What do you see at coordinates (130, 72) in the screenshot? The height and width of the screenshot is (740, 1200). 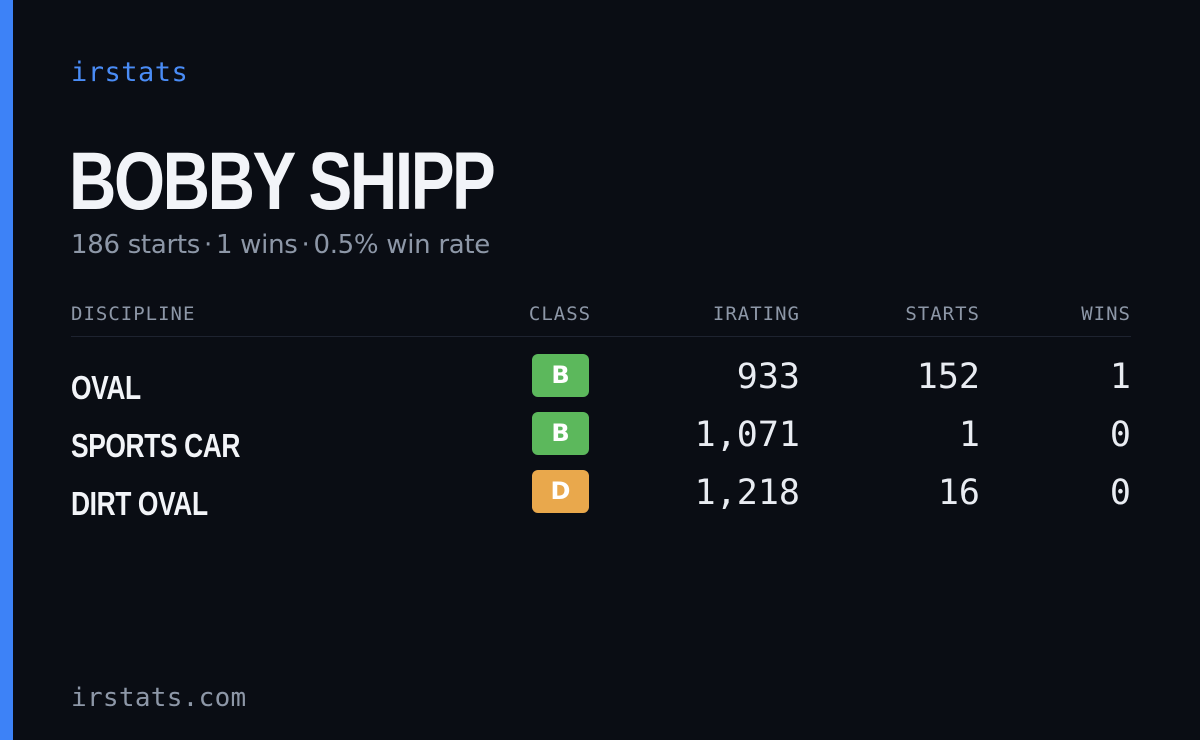 I see `brand-logo: irstats` at bounding box center [130, 72].